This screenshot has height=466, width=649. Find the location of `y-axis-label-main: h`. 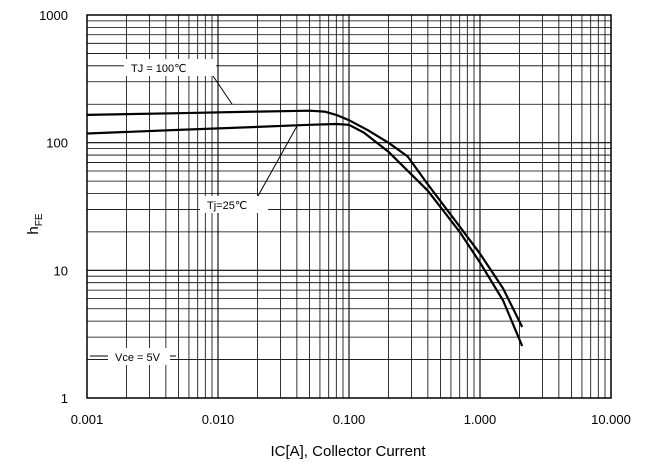

y-axis-label-main: h is located at coordinates (33, 230).